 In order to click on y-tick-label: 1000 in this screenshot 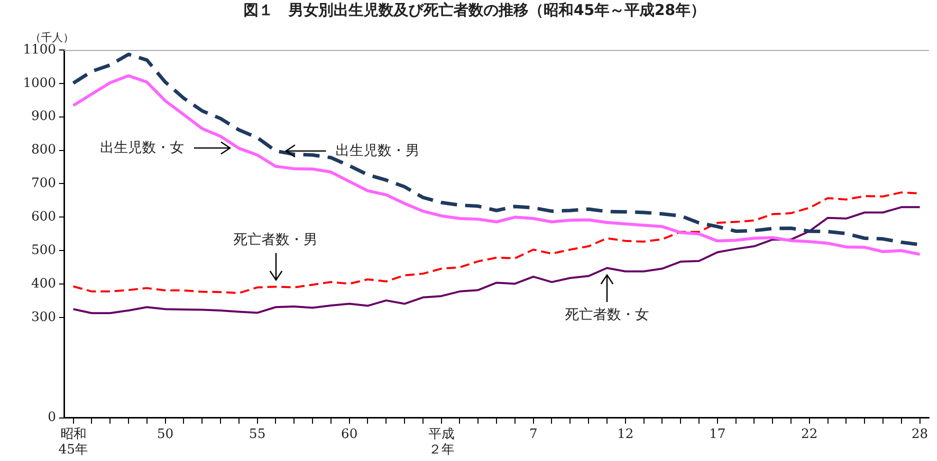, I will do `click(39, 83)`.